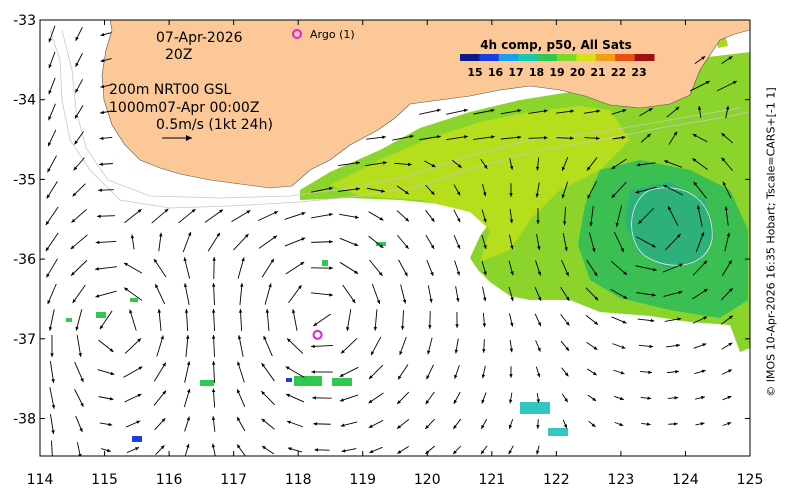  I want to click on argo-float-marker, so click(317, 334).